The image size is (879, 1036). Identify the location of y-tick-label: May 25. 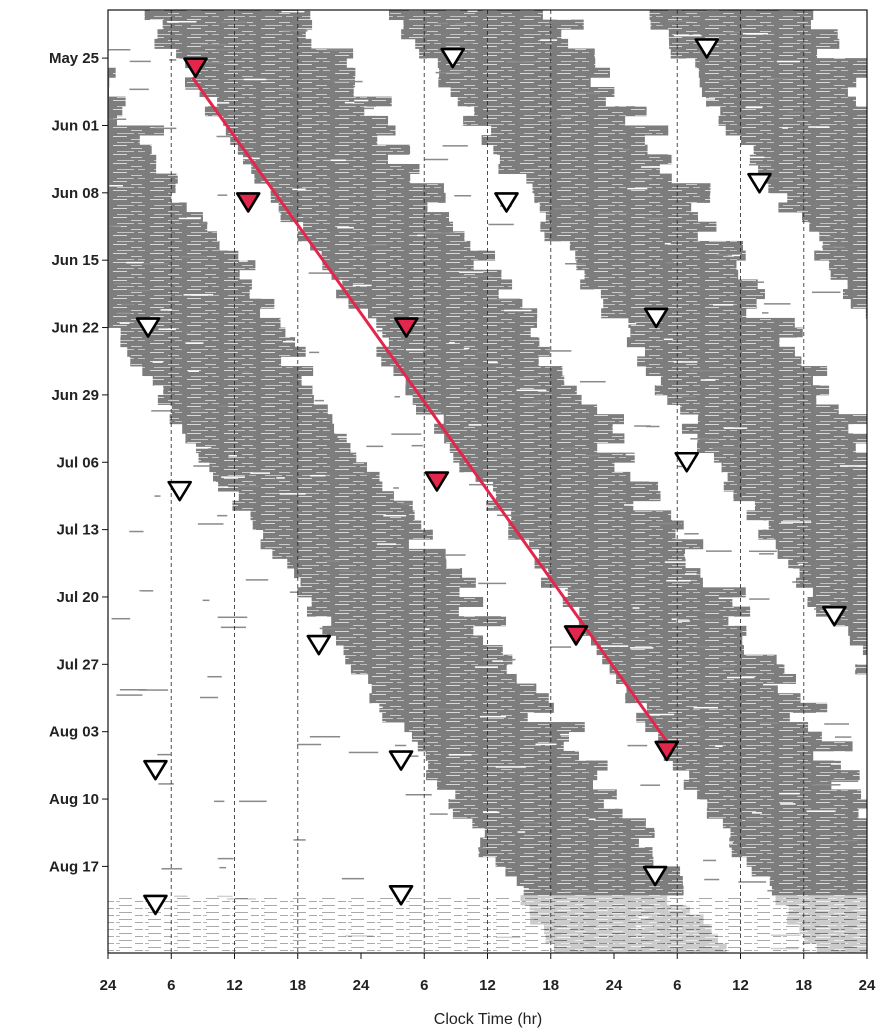
(74, 58).